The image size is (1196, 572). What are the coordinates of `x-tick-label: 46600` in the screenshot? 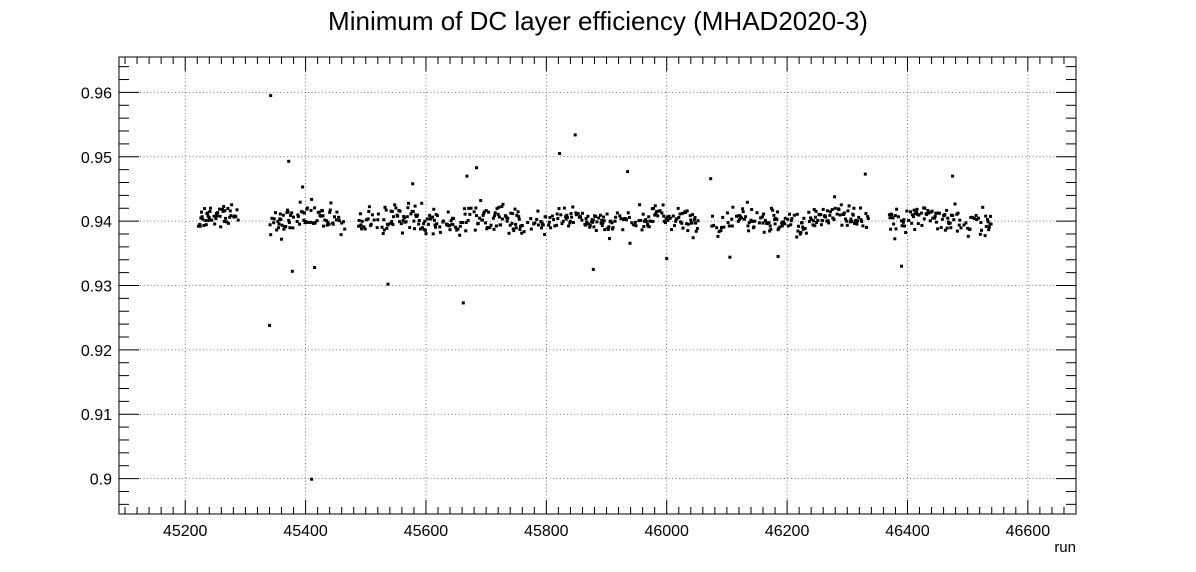 It's located at (1028, 531).